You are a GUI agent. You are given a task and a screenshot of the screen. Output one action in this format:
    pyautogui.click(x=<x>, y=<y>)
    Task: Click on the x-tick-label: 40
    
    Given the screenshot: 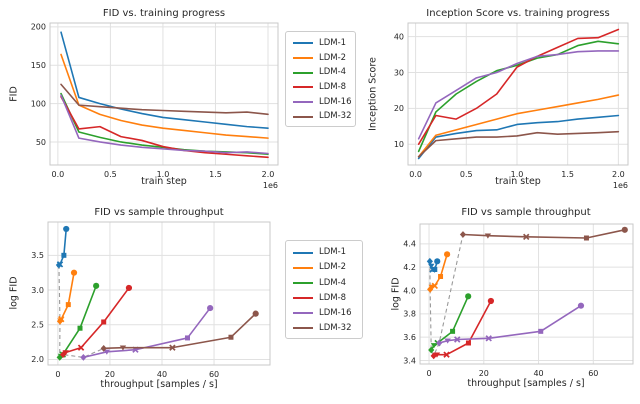 What is the action you would take?
    pyautogui.click(x=162, y=374)
    